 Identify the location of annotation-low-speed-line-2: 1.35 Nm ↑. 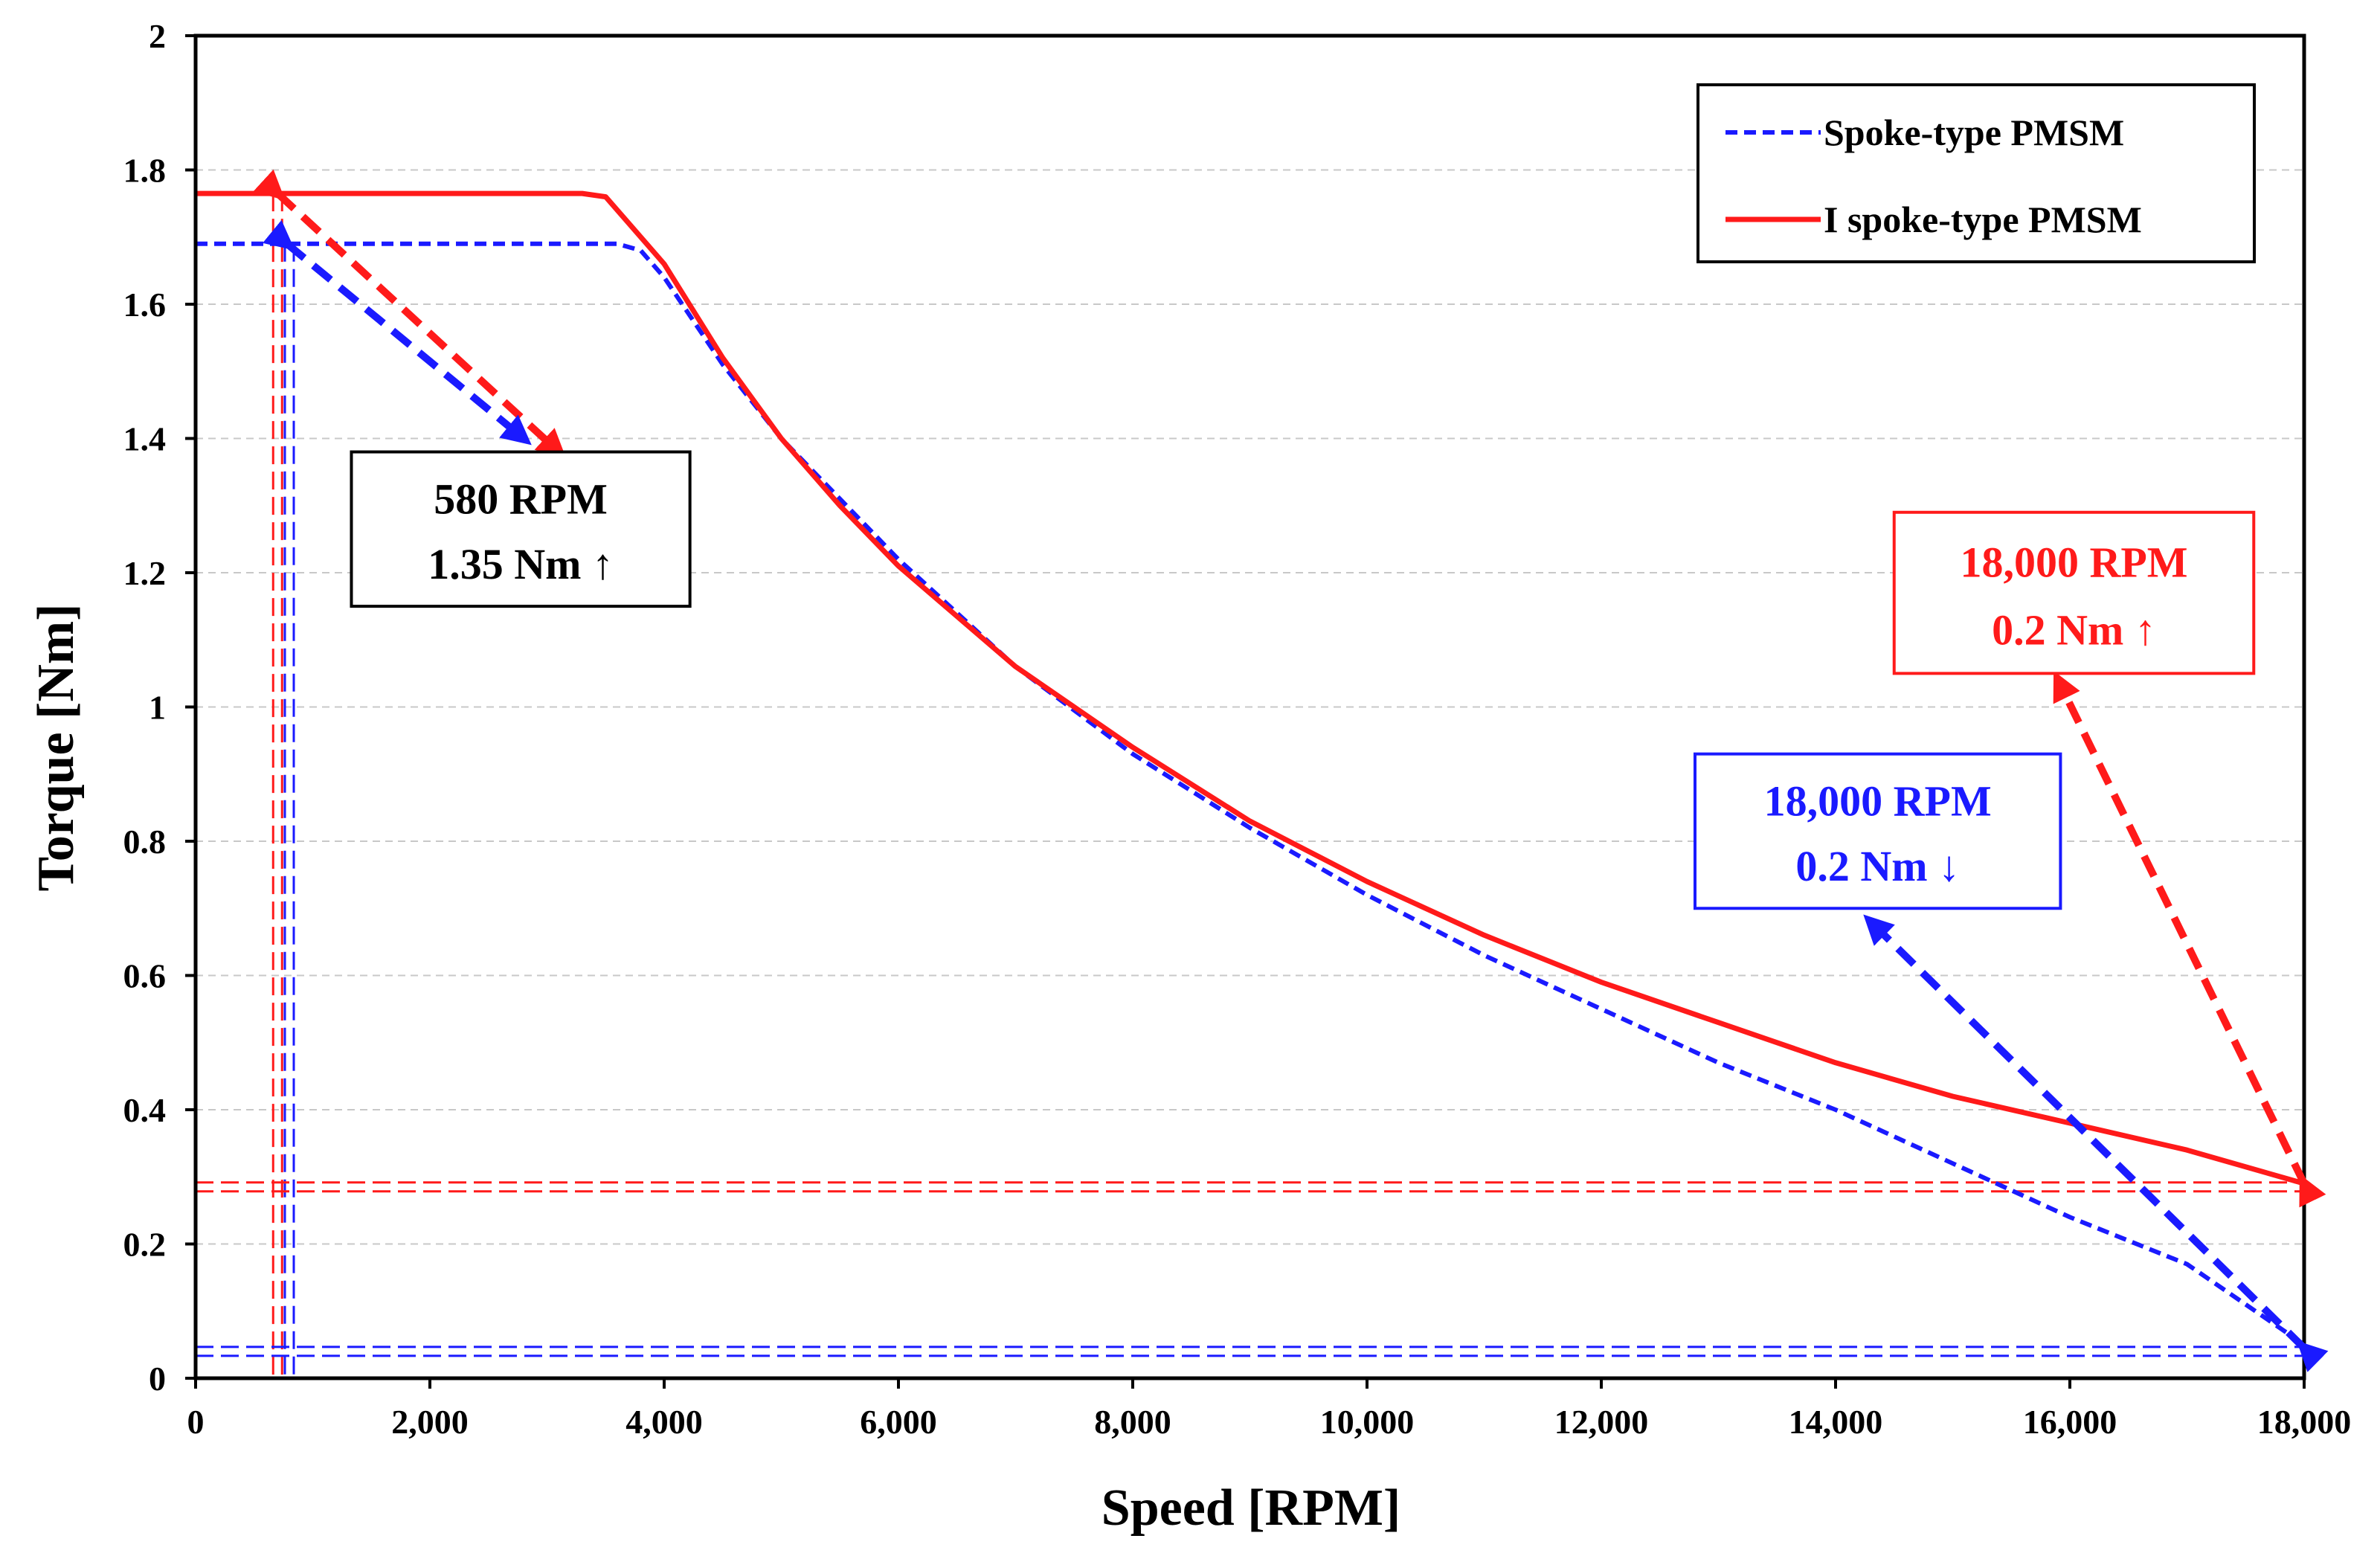
(521, 564).